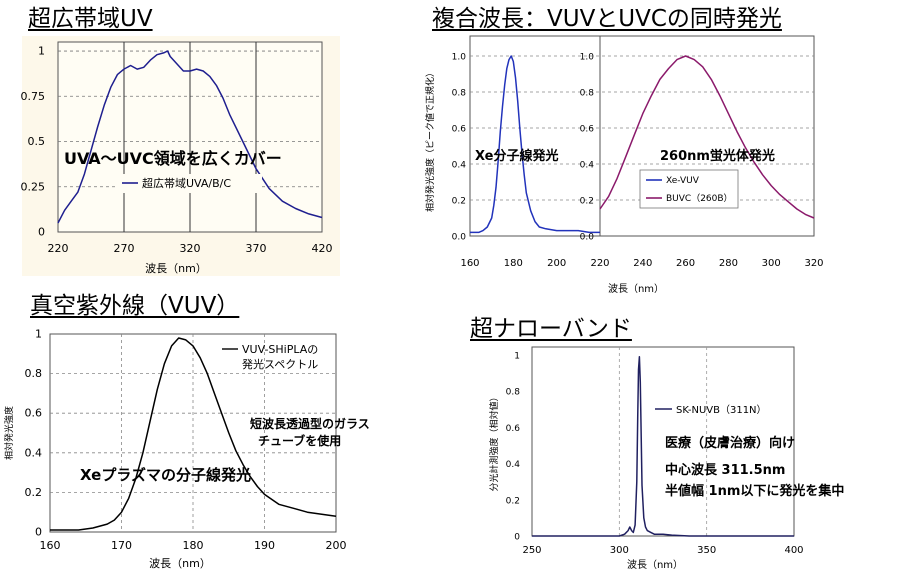 This screenshot has height=572, width=900. I want to click on legend-label: BUVC（260B）, so click(699, 198).